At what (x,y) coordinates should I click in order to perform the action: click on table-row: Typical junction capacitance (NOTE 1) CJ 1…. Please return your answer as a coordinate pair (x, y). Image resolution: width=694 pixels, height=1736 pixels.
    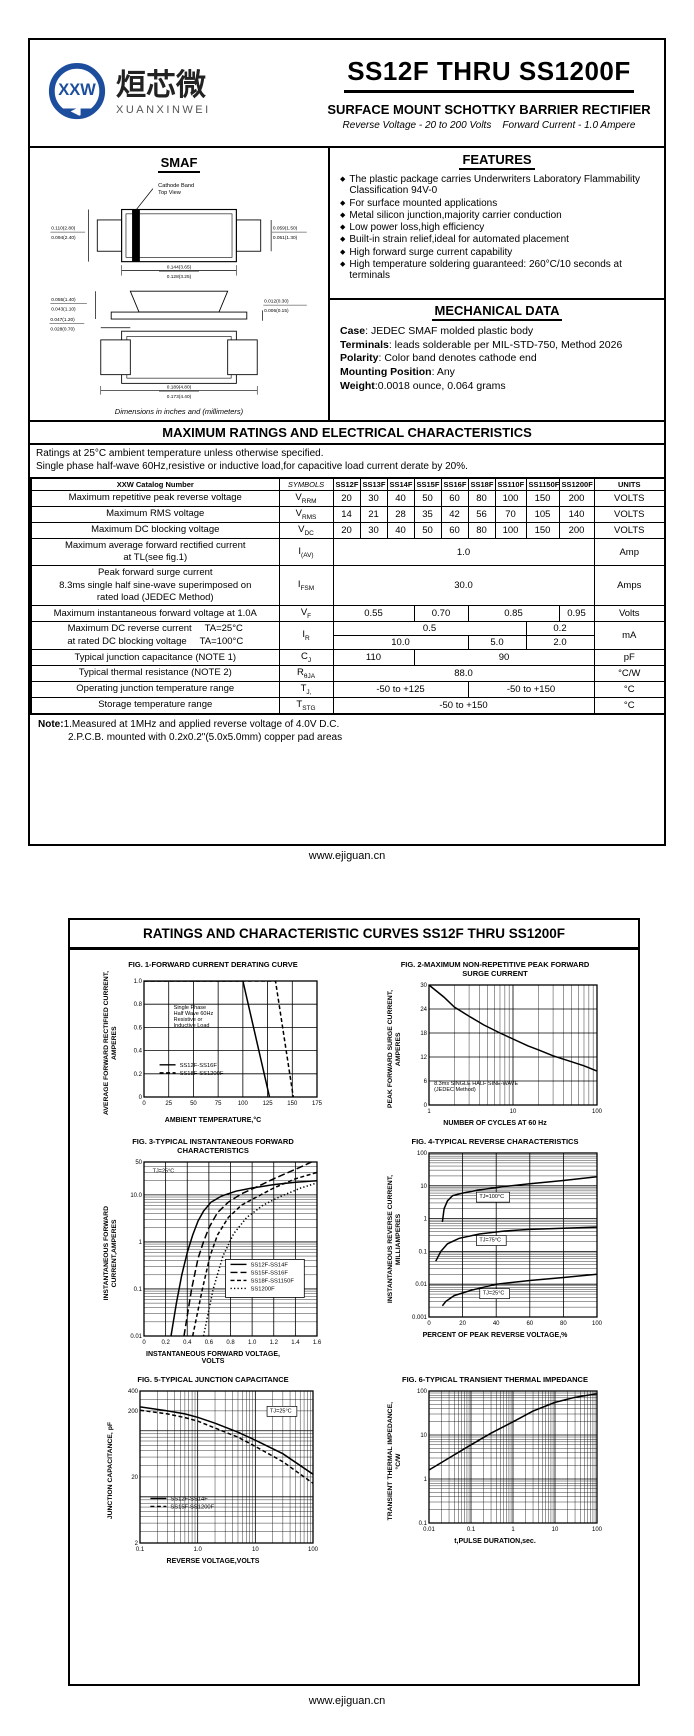
    Looking at the image, I should click on (348, 658).